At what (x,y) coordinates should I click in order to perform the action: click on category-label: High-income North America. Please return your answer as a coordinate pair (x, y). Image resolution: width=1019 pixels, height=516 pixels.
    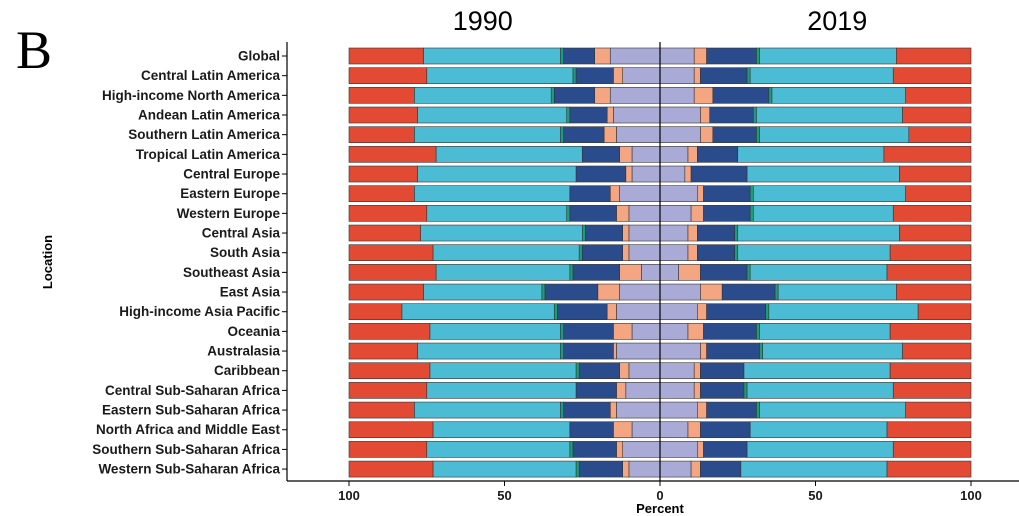
    Looking at the image, I should click on (191, 95).